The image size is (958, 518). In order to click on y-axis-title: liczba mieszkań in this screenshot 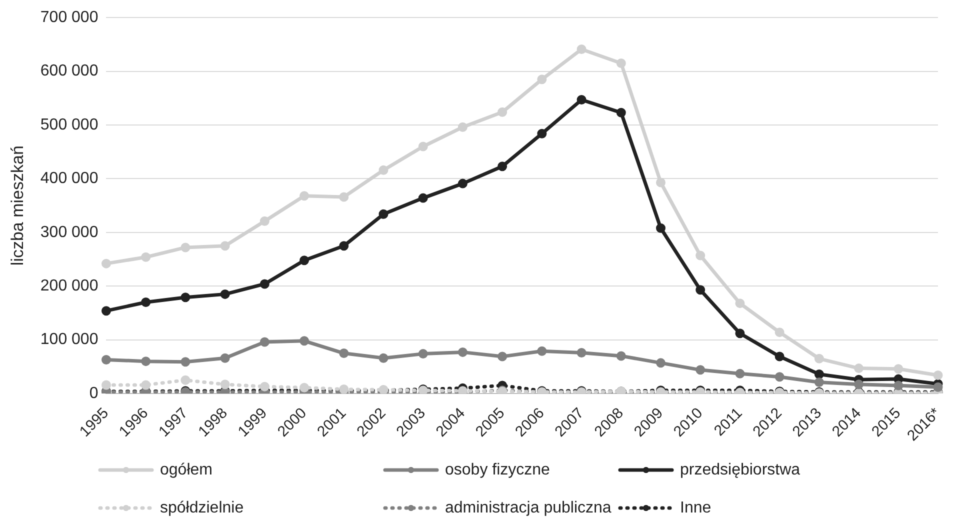, I will do `click(17, 206)`.